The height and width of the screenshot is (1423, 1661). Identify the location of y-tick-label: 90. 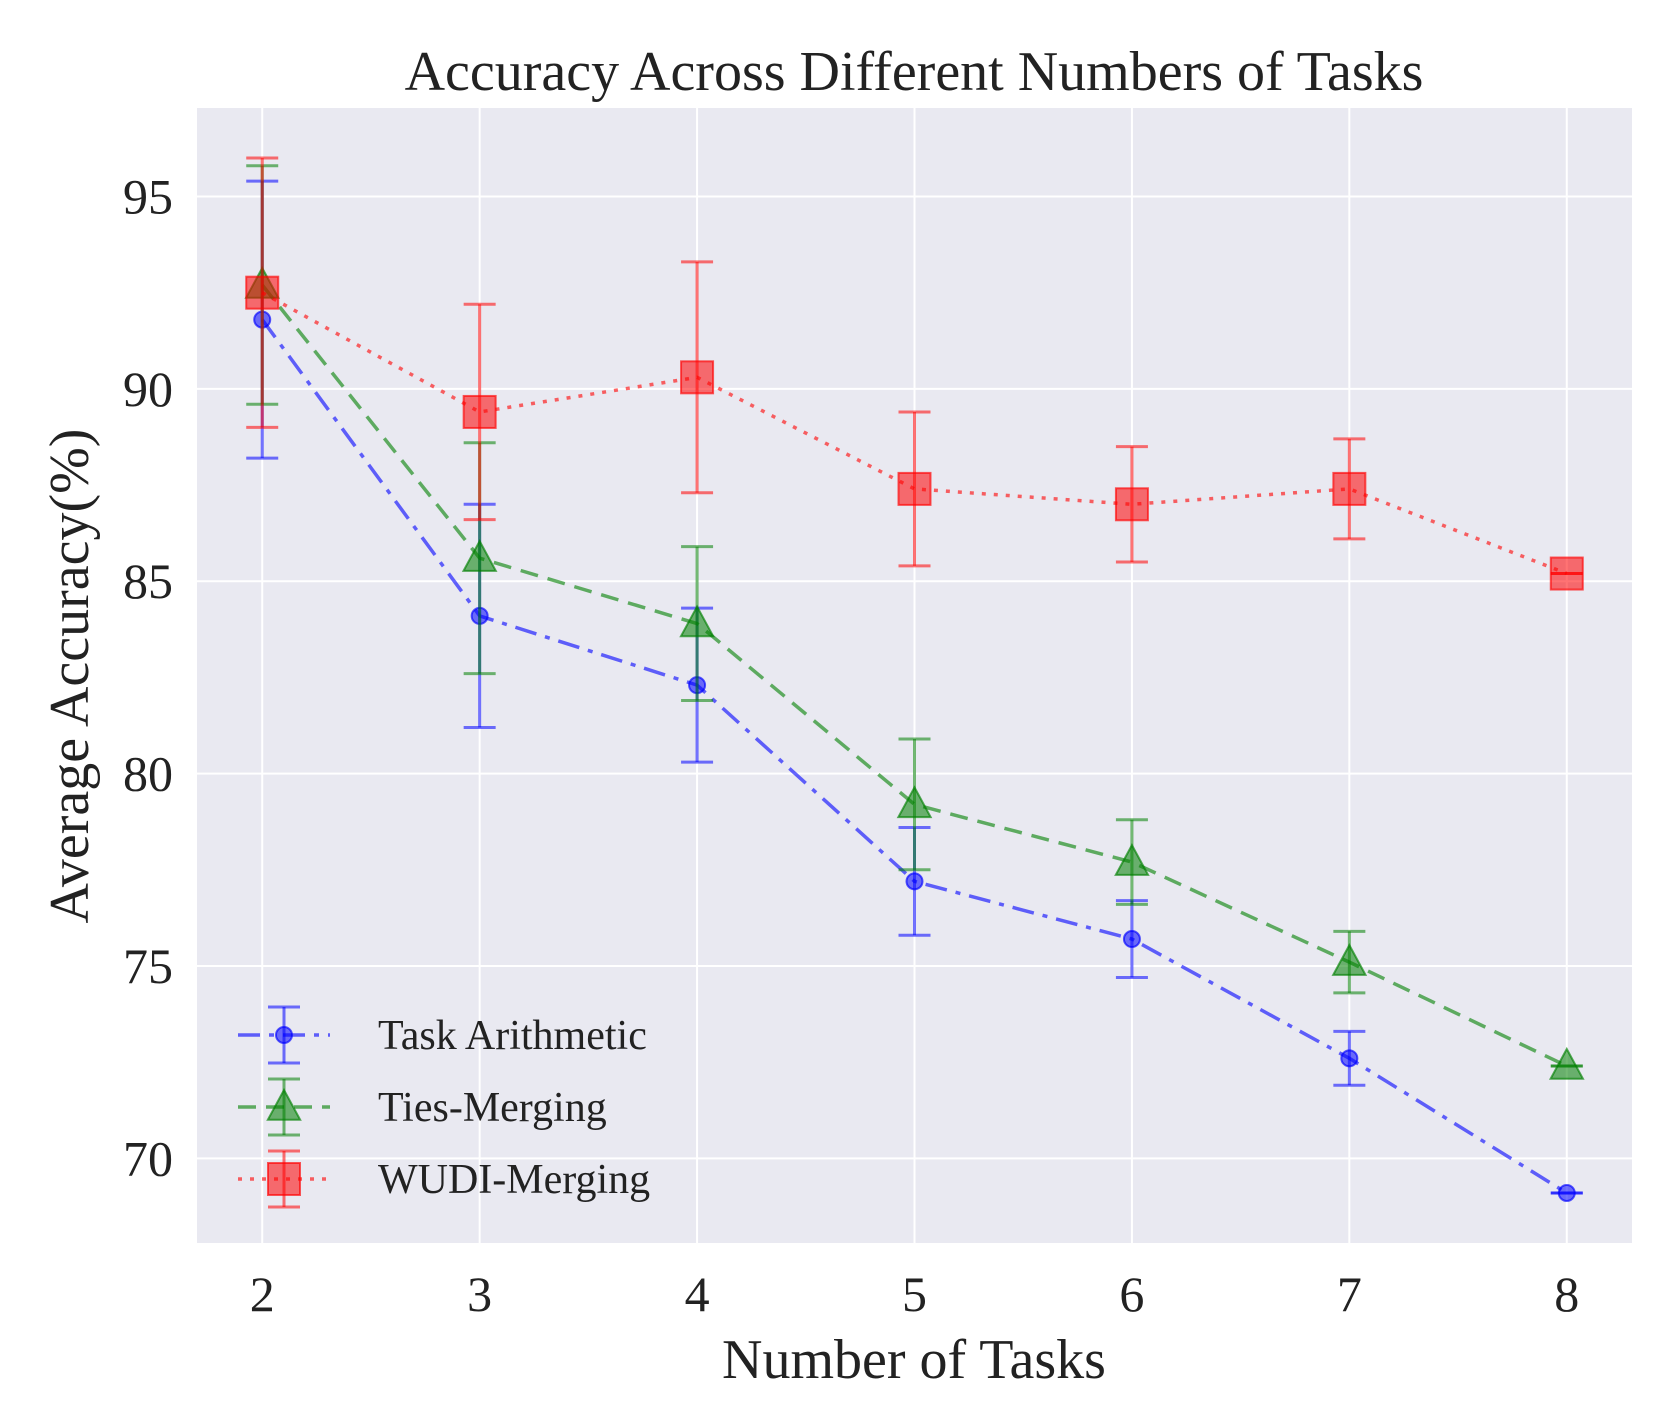
(148, 389).